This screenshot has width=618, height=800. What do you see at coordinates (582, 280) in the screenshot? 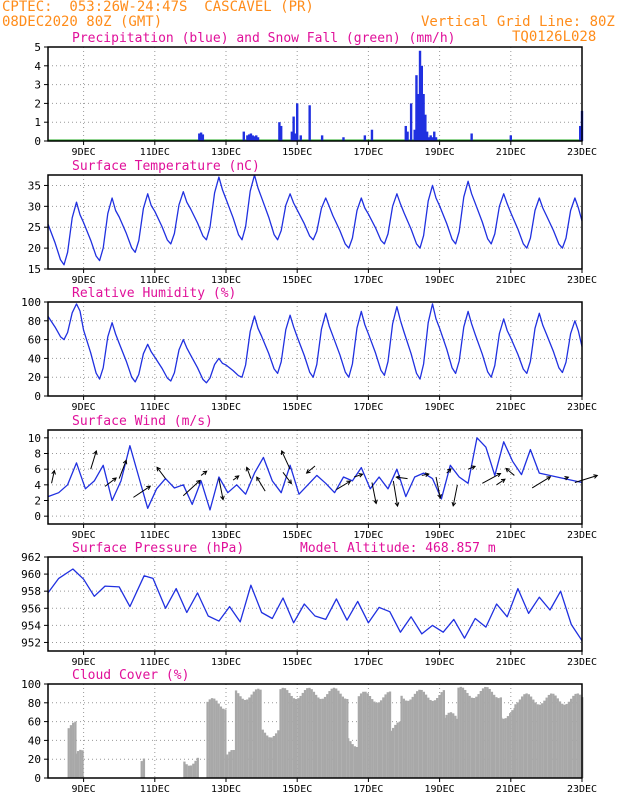
I see `x-tick-label: 23DEC` at bounding box center [582, 280].